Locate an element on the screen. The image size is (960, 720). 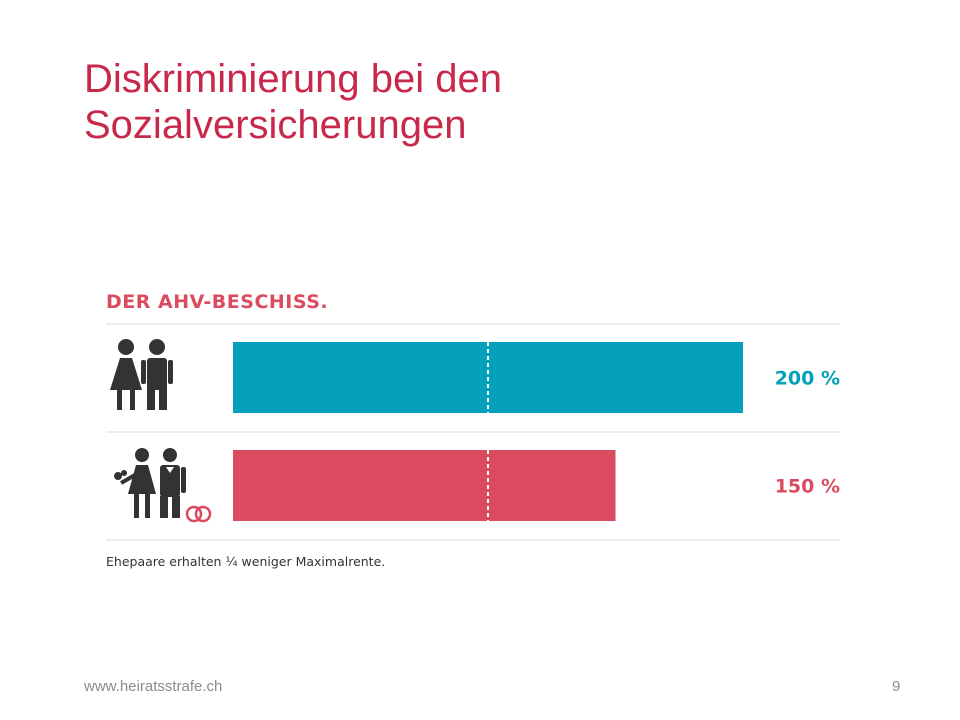
value-label-unmarried: 200 % is located at coordinates (807, 379).